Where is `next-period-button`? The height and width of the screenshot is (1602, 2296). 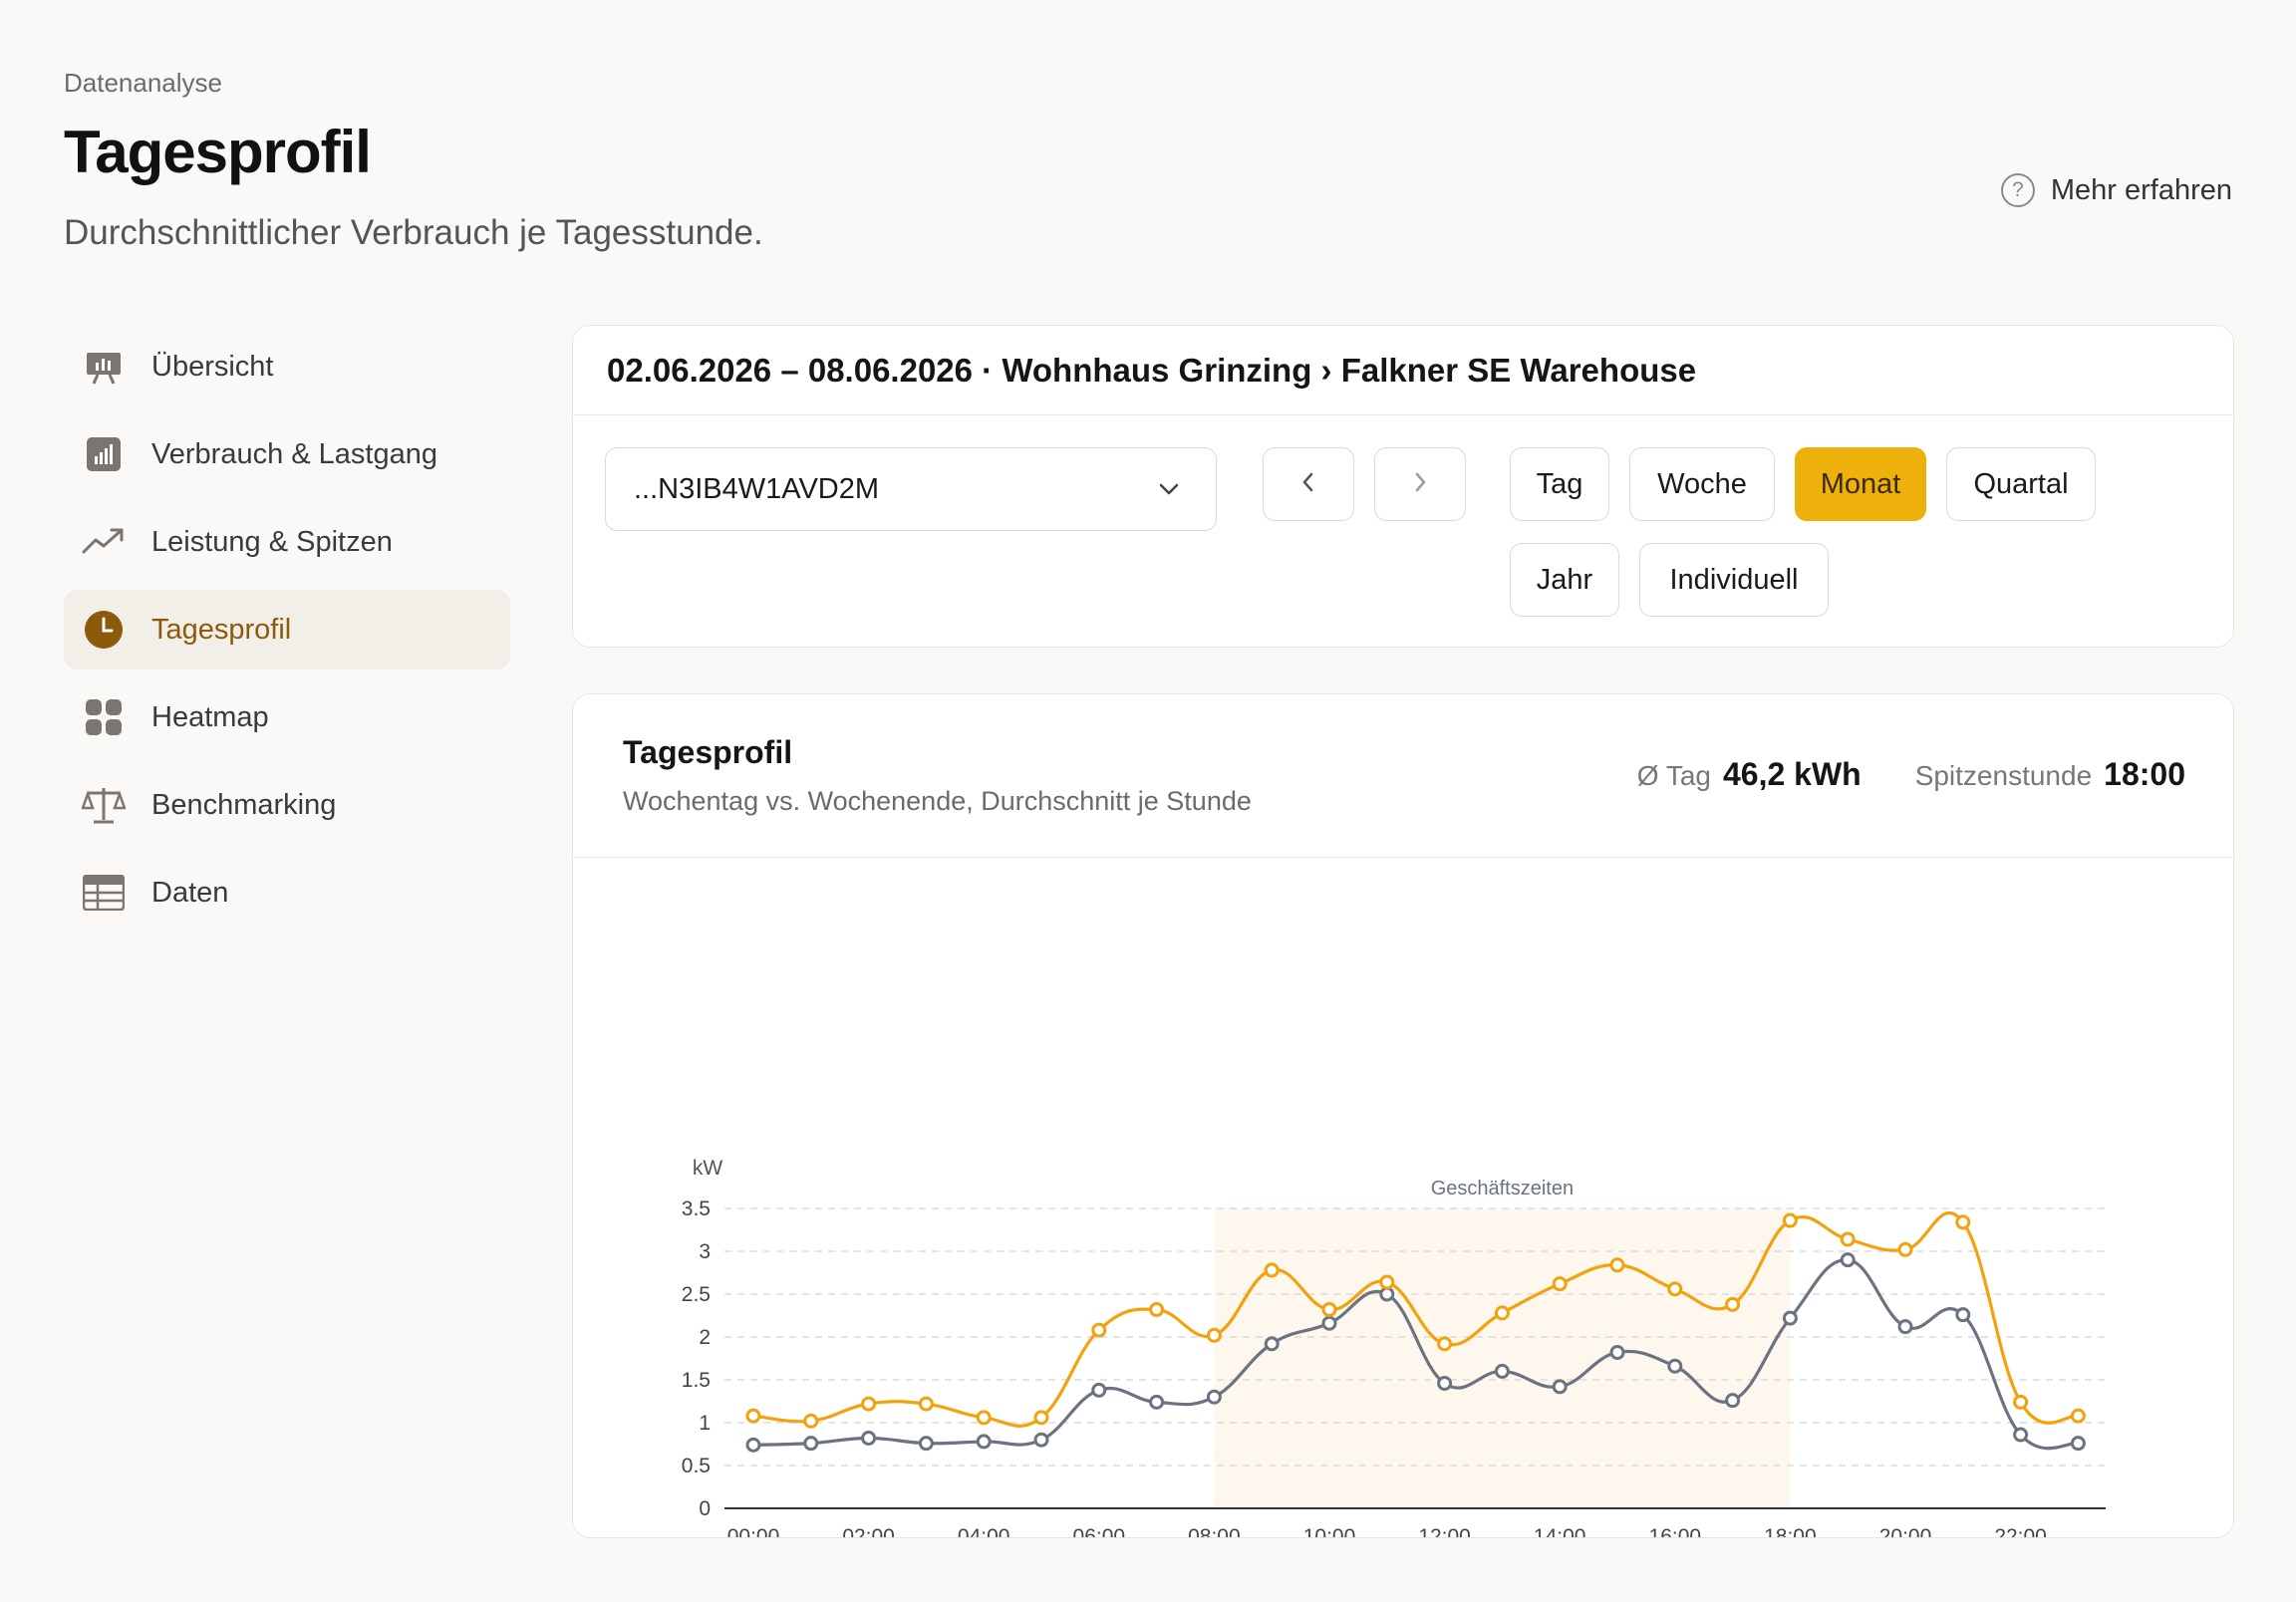
next-period-button is located at coordinates (1420, 484).